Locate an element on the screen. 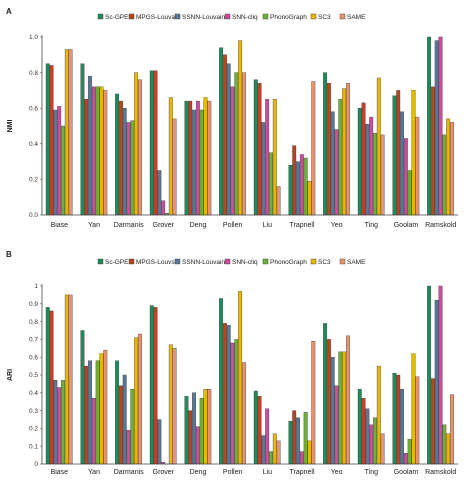  panel-a-bar-pollen-phonograph is located at coordinates (236, 144).